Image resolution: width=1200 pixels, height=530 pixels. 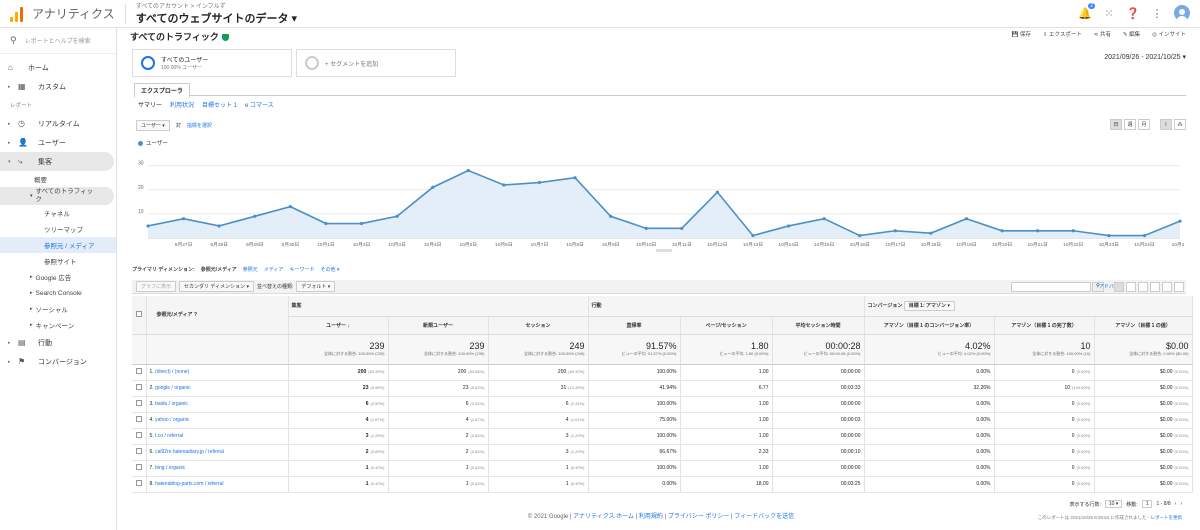 I want to click on insights-button: ◎ インサイト, so click(x=1169, y=35).